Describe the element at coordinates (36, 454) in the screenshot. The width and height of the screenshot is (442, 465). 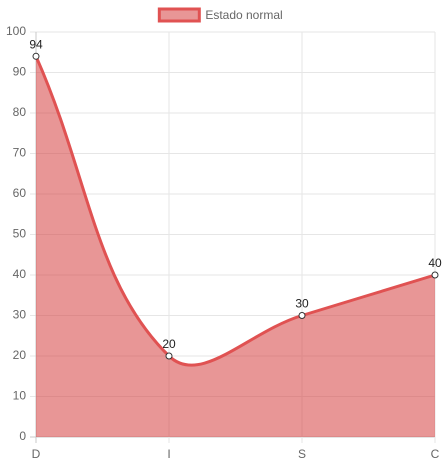
I see `x-tick-label: D` at that location.